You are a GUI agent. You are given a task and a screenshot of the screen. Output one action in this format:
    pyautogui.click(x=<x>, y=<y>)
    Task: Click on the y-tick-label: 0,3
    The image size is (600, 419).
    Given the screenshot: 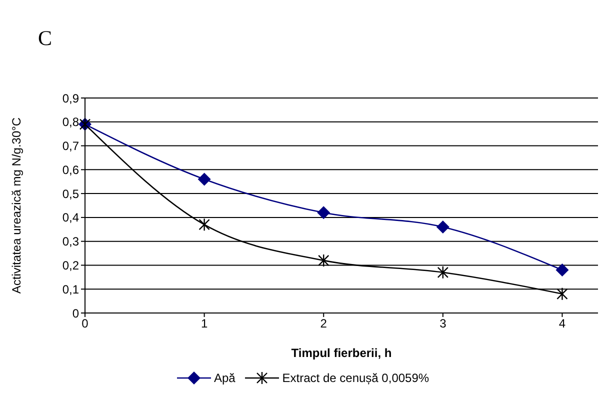 What is the action you would take?
    pyautogui.click(x=71, y=241)
    